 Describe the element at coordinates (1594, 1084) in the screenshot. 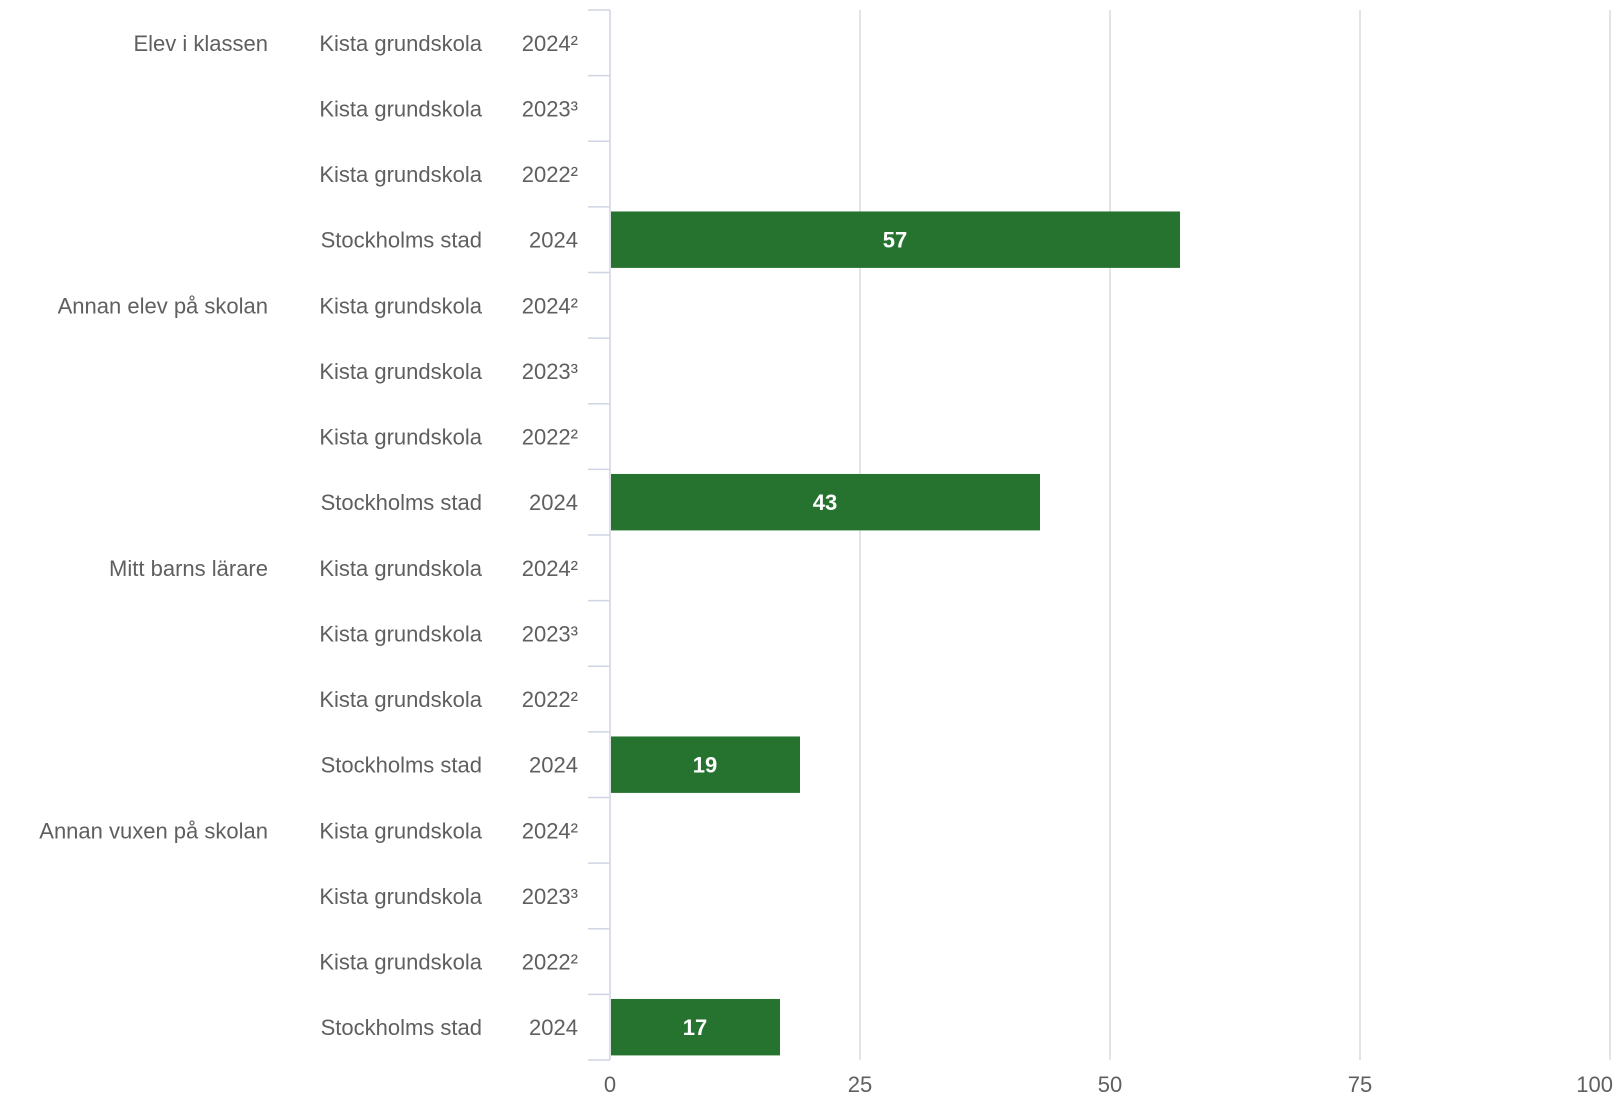

I see `tick-label: 100` at that location.